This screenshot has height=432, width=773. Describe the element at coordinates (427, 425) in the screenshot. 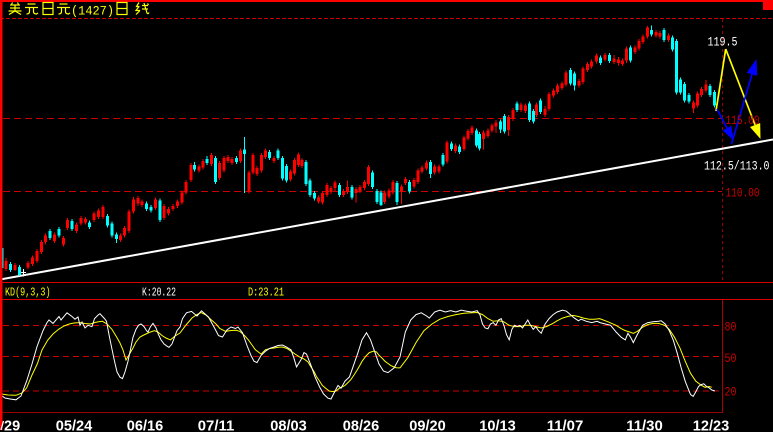

I see `svg-text: 09/20` at that location.